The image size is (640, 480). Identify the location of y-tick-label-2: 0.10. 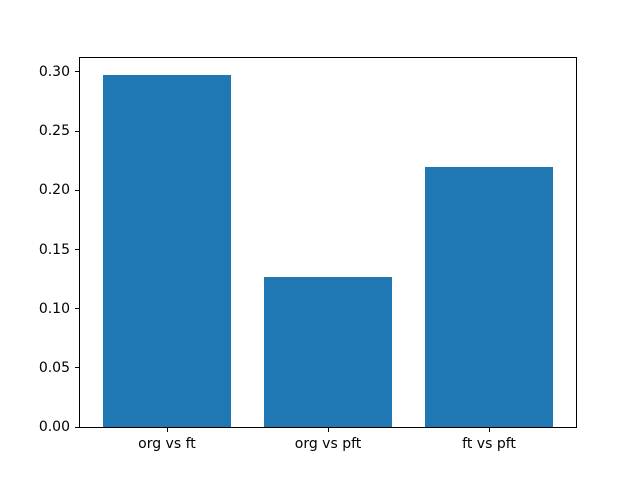
(54, 308).